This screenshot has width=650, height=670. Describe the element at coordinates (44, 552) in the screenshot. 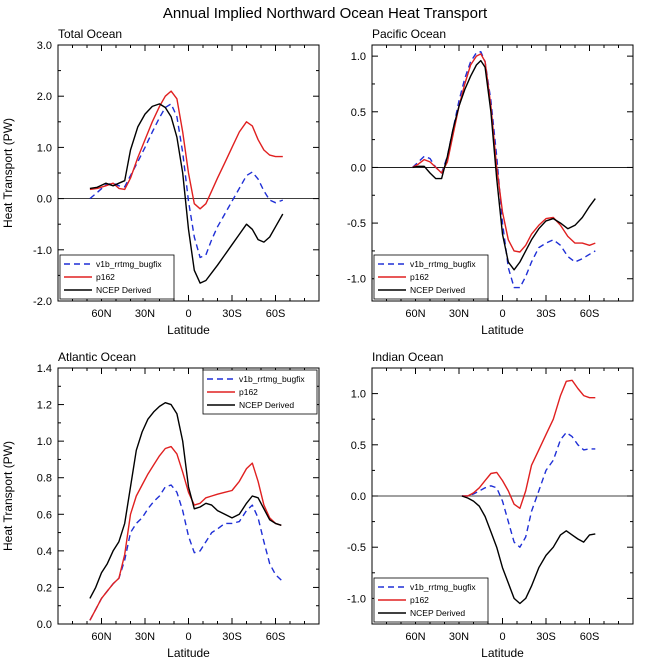

I see `y-tick-label: 0.4` at that location.